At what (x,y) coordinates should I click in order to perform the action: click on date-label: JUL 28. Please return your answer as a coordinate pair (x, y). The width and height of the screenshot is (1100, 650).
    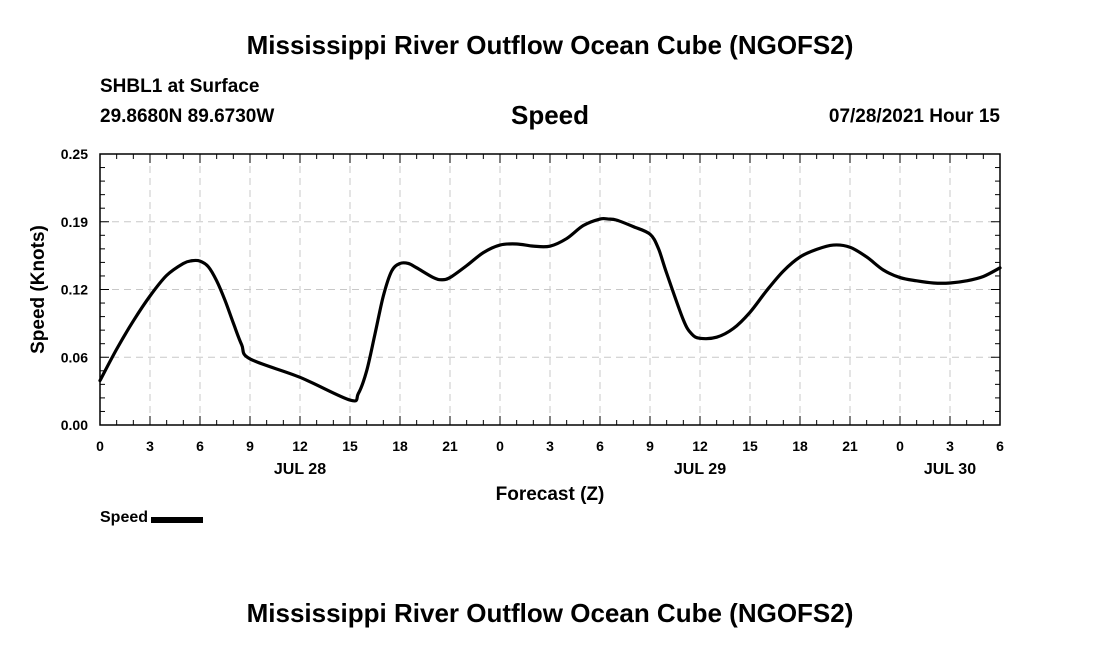
    Looking at the image, I should click on (300, 469).